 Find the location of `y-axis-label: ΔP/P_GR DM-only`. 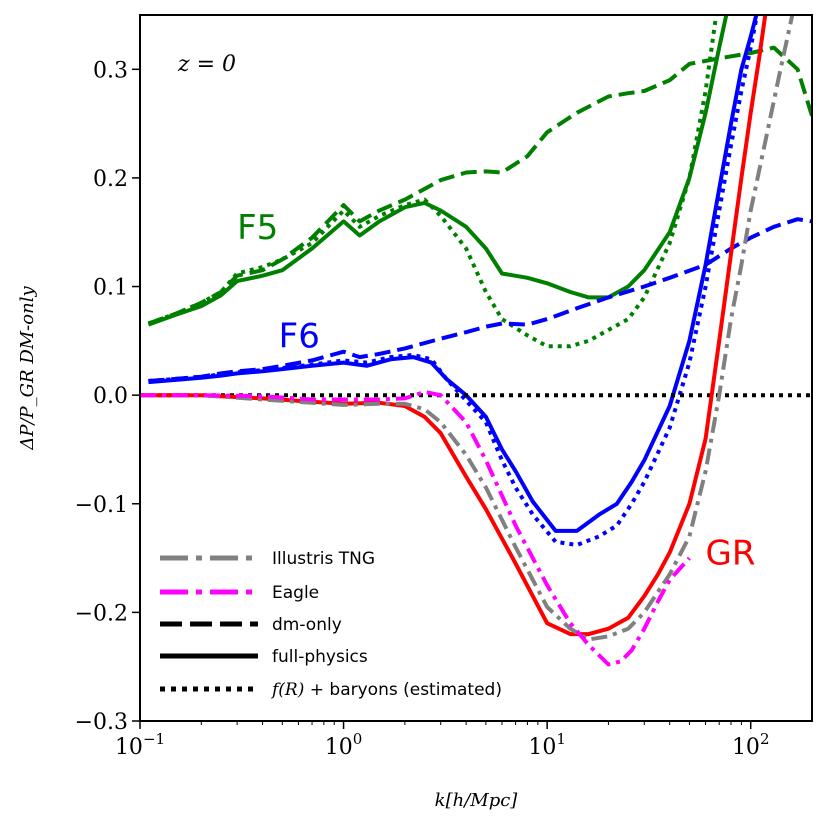

y-axis-label: ΔP/P_GR DM-only is located at coordinates (27, 368).